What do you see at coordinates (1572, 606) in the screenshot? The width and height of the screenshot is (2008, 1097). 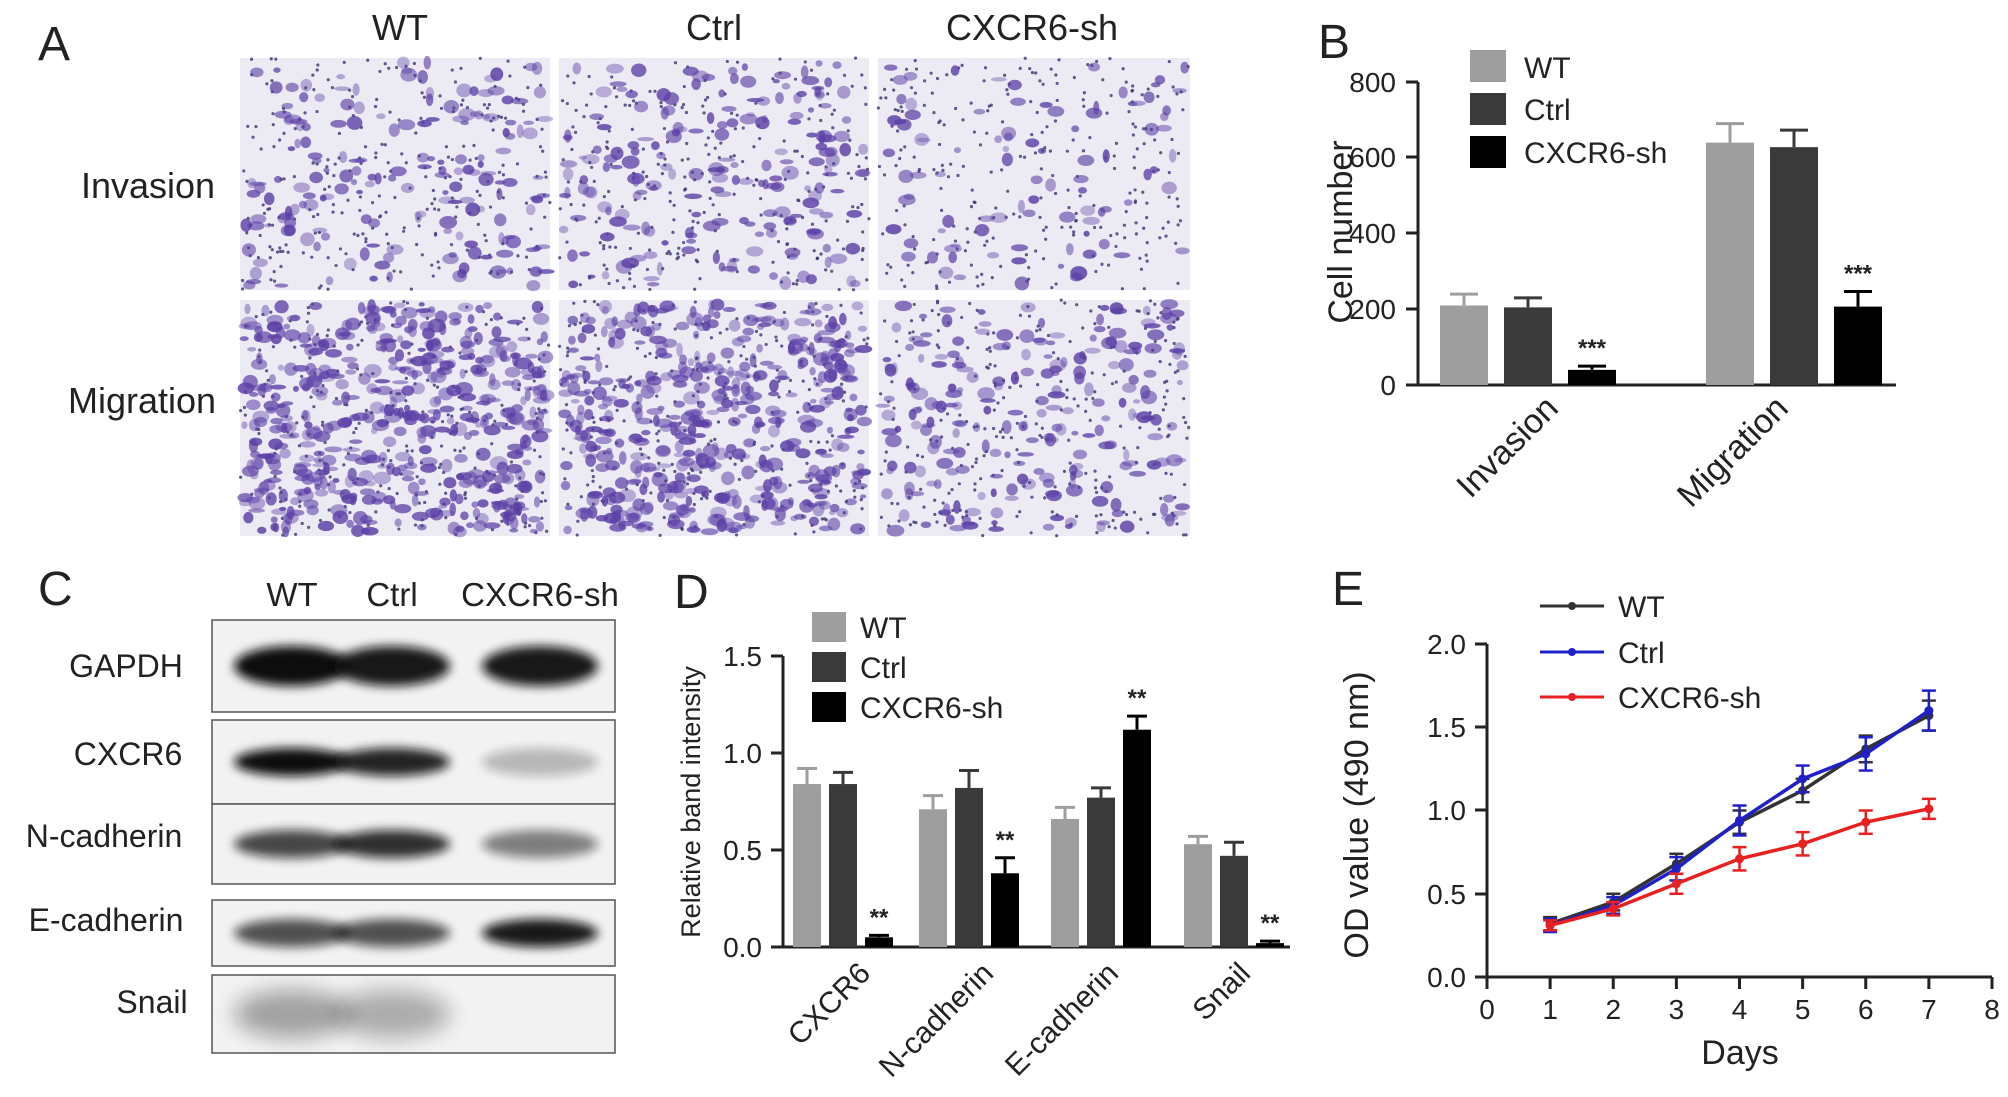 I see `legend-marker-wt` at bounding box center [1572, 606].